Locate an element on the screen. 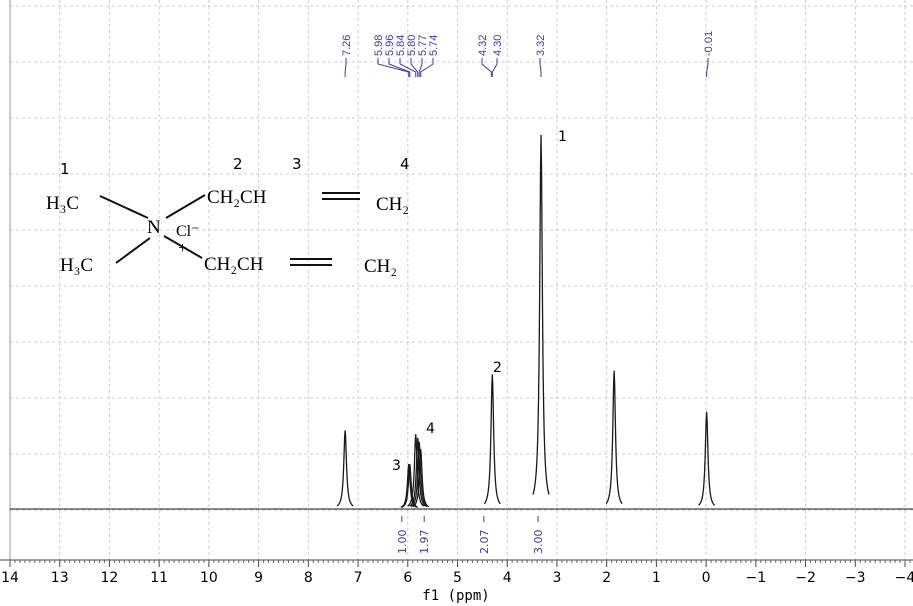  peak-label: 4.30 is located at coordinates (497, 56).